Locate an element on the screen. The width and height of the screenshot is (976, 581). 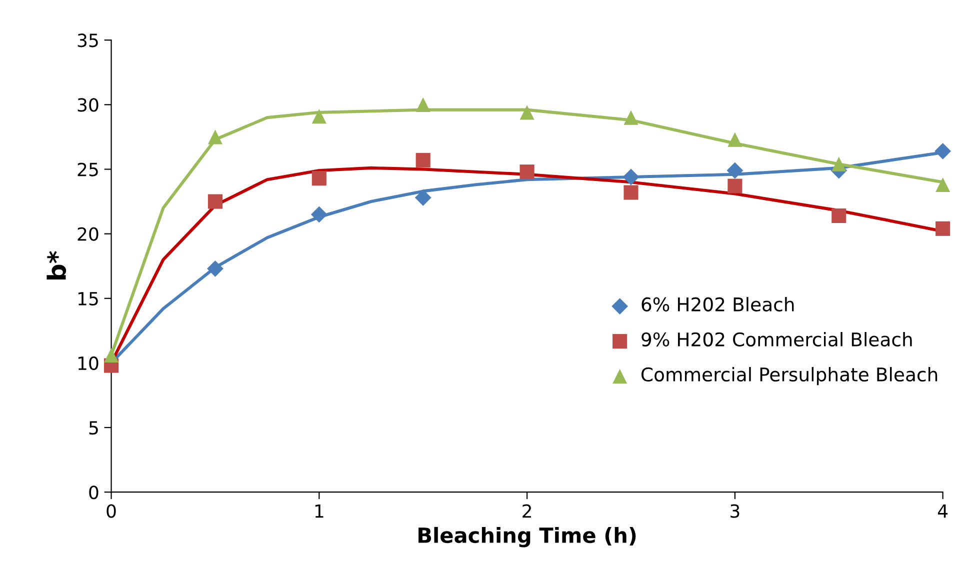
x-tick-label: 3 is located at coordinates (735, 511).